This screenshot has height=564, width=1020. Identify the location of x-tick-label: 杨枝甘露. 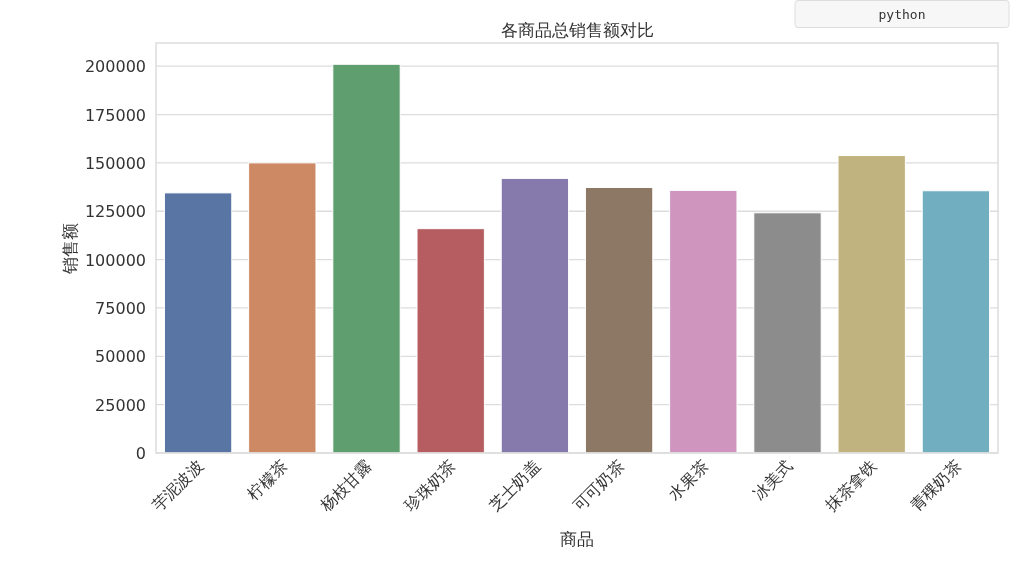
(345, 486).